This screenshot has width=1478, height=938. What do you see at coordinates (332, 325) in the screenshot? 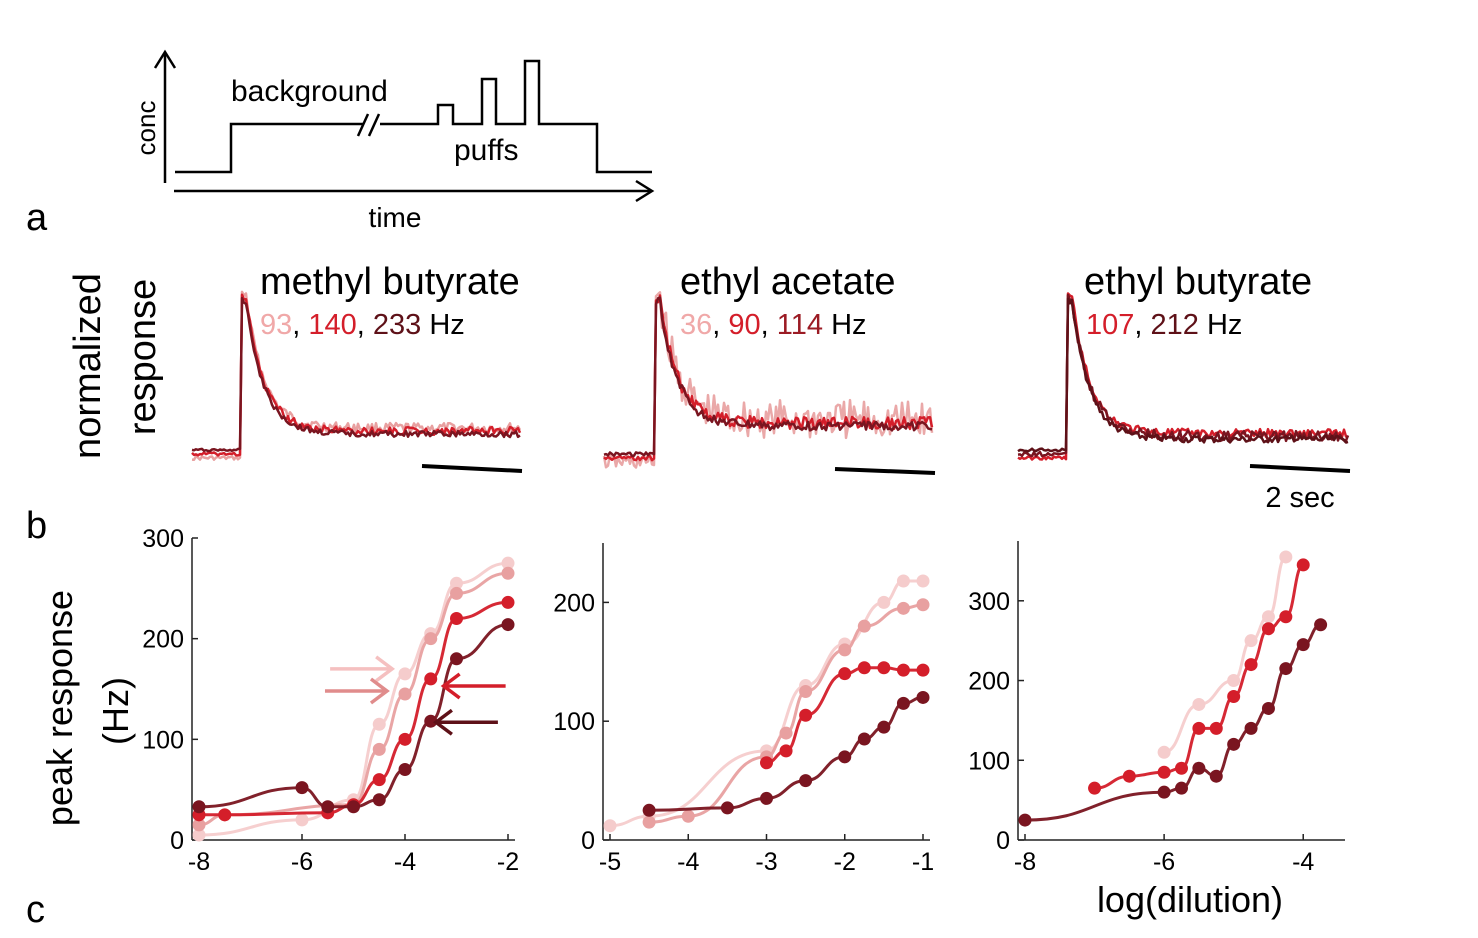
I see `rate-1: 140` at bounding box center [332, 325].